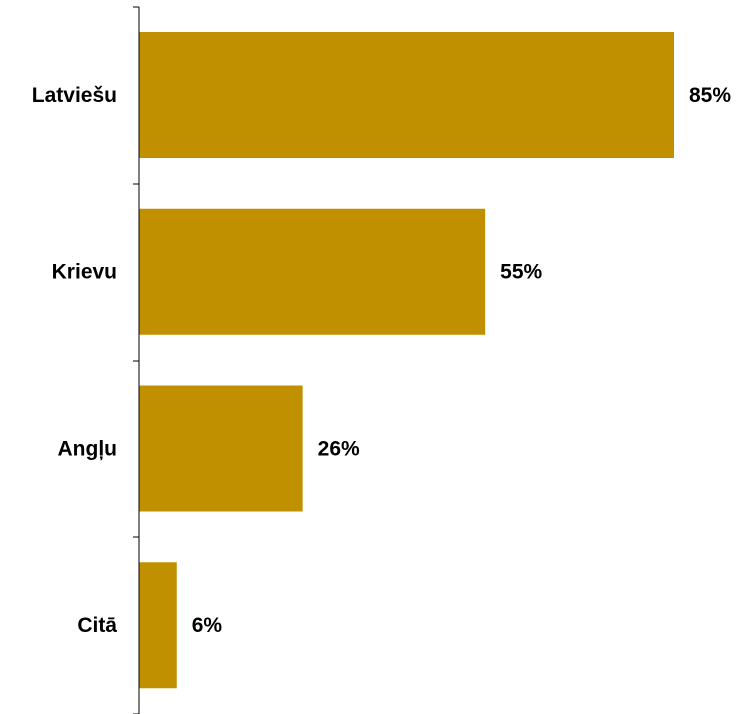 This screenshot has width=740, height=714. I want to click on value-label: 55%, so click(521, 272).